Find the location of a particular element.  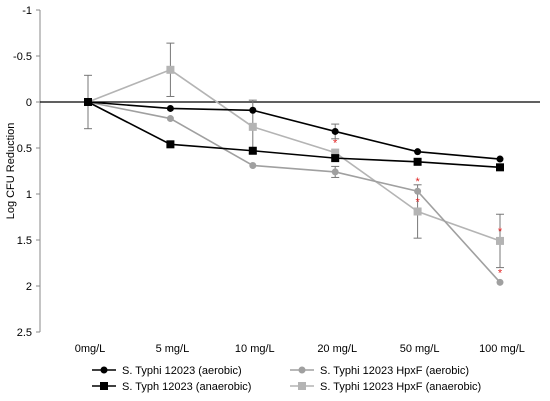

x-tick-label: 10 mg/L is located at coordinates (255, 349).